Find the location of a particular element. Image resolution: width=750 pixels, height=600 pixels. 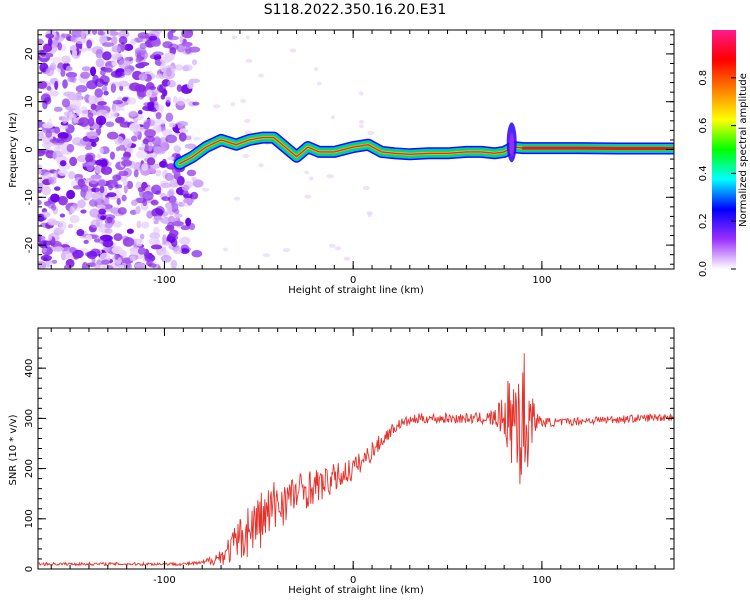

colorbar-ticks: 0.0 0.2 0.4 0.6 0.8 is located at coordinates (717, 173).